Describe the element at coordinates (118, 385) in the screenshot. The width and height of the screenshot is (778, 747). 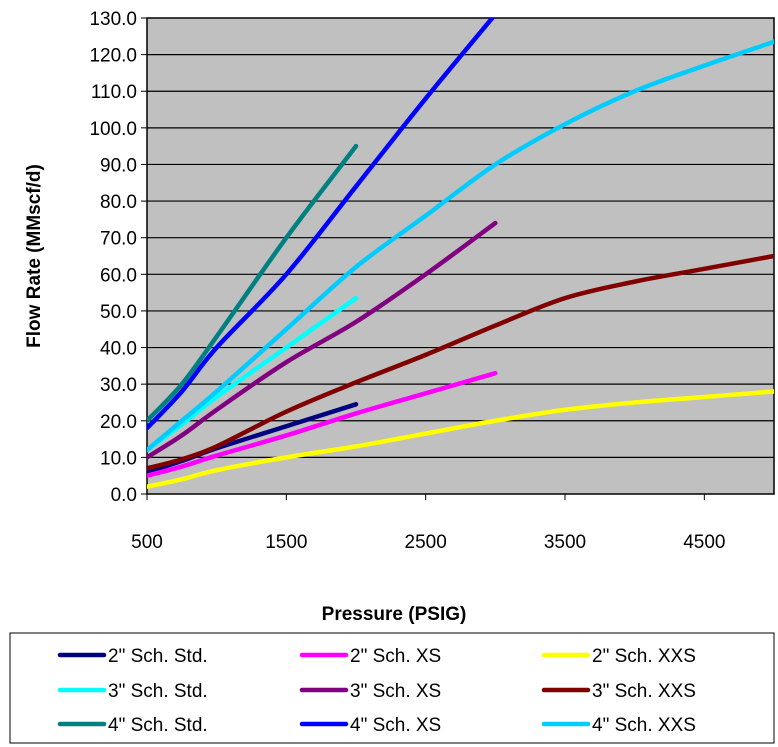
I see `y-tick-label: 30.0` at that location.